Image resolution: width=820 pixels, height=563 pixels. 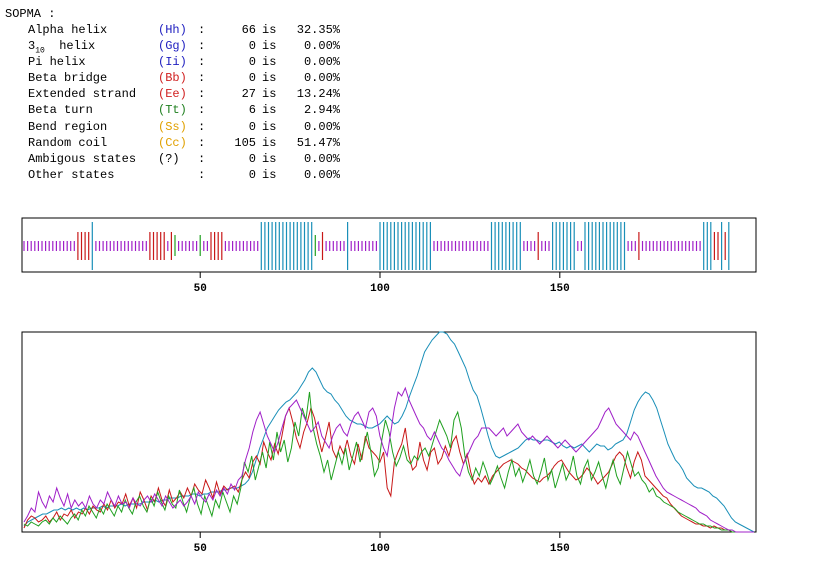 I want to click on state-name: 310 helix, so click(x=61, y=48).